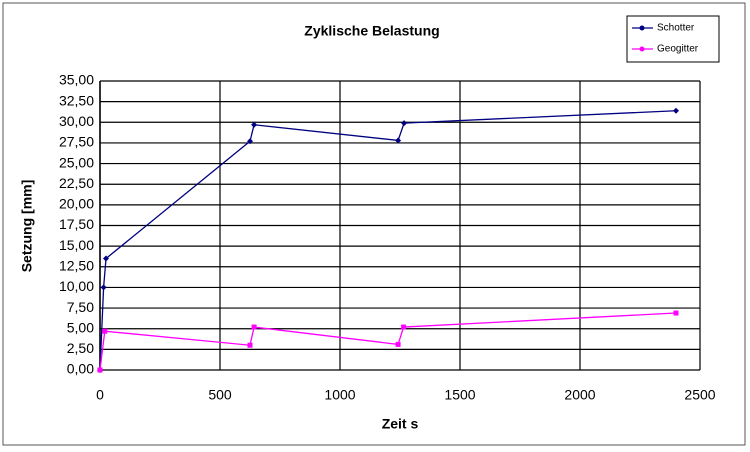 This screenshot has height=452, width=750. Describe the element at coordinates (673, 39) in the screenshot. I see `legend-box` at that location.